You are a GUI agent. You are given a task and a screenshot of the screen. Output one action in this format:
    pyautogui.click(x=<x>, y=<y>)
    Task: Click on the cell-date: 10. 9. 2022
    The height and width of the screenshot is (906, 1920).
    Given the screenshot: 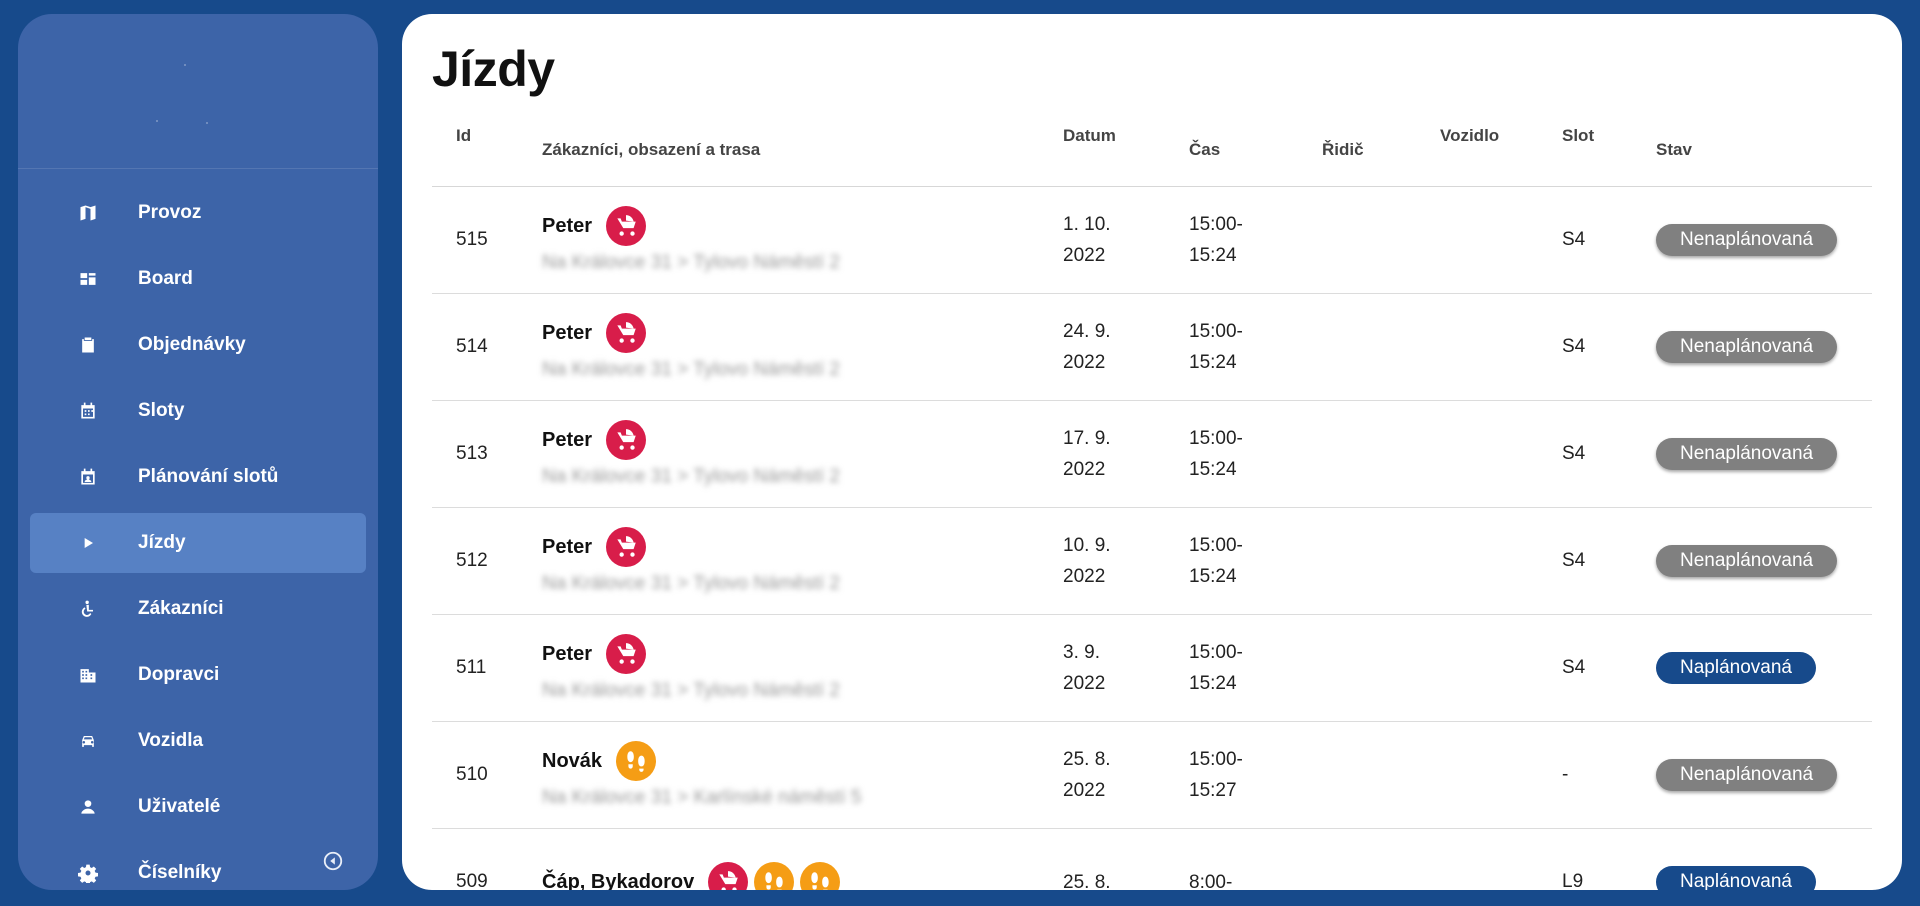 What is the action you would take?
    pyautogui.click(x=1126, y=561)
    